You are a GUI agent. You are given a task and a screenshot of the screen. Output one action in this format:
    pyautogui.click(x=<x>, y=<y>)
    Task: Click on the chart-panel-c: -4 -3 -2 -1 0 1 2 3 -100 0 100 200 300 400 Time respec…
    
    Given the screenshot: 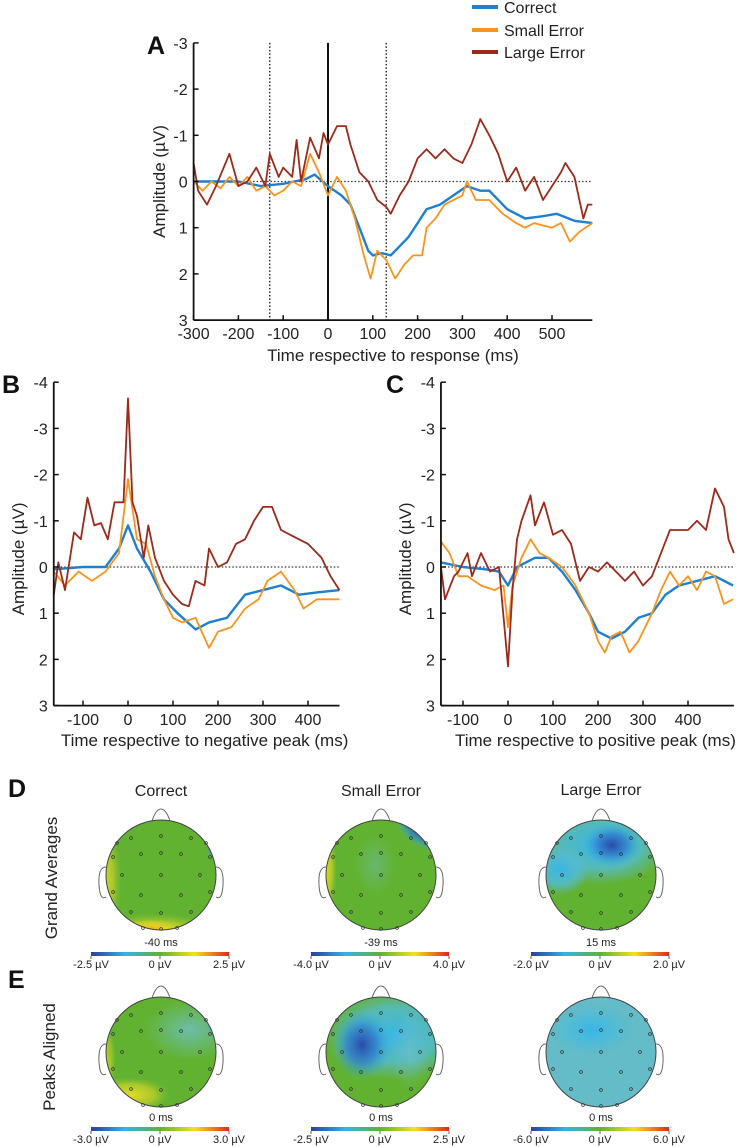 What is the action you would take?
    pyautogui.click(x=566, y=562)
    